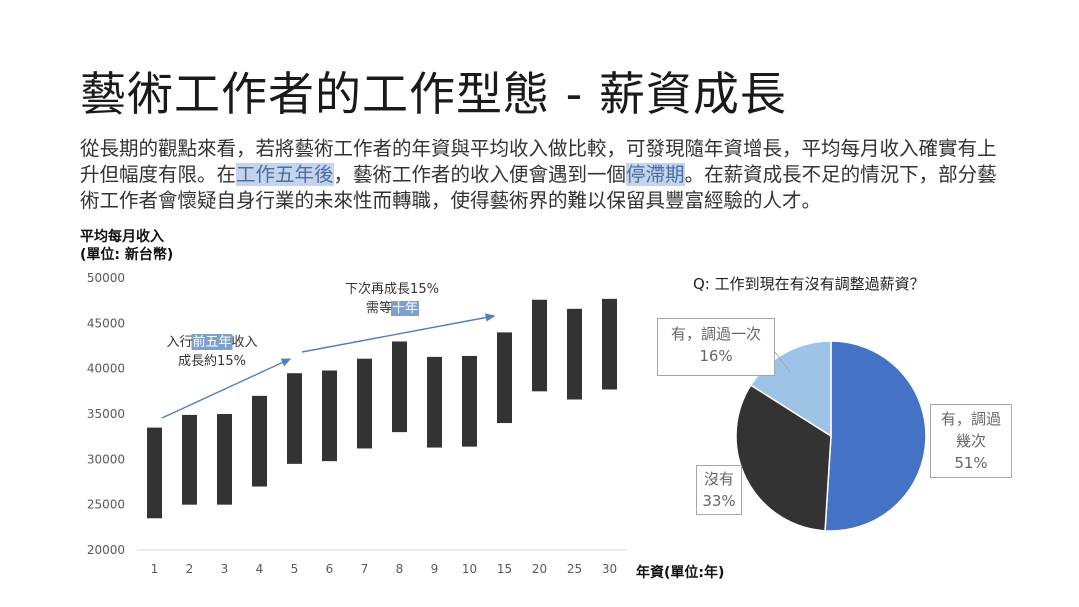 The width and height of the screenshot is (1079, 607). What do you see at coordinates (609, 569) in the screenshot?
I see `x-tick-label: 30` at bounding box center [609, 569].